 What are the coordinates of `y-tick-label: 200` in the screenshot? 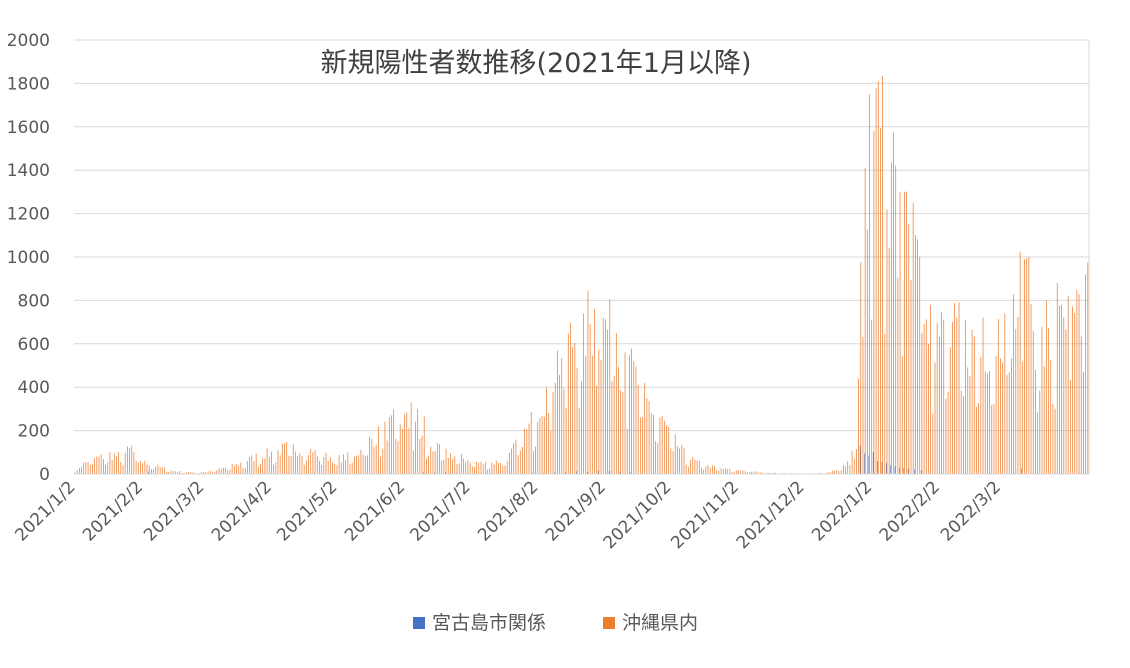 It's located at (34, 432).